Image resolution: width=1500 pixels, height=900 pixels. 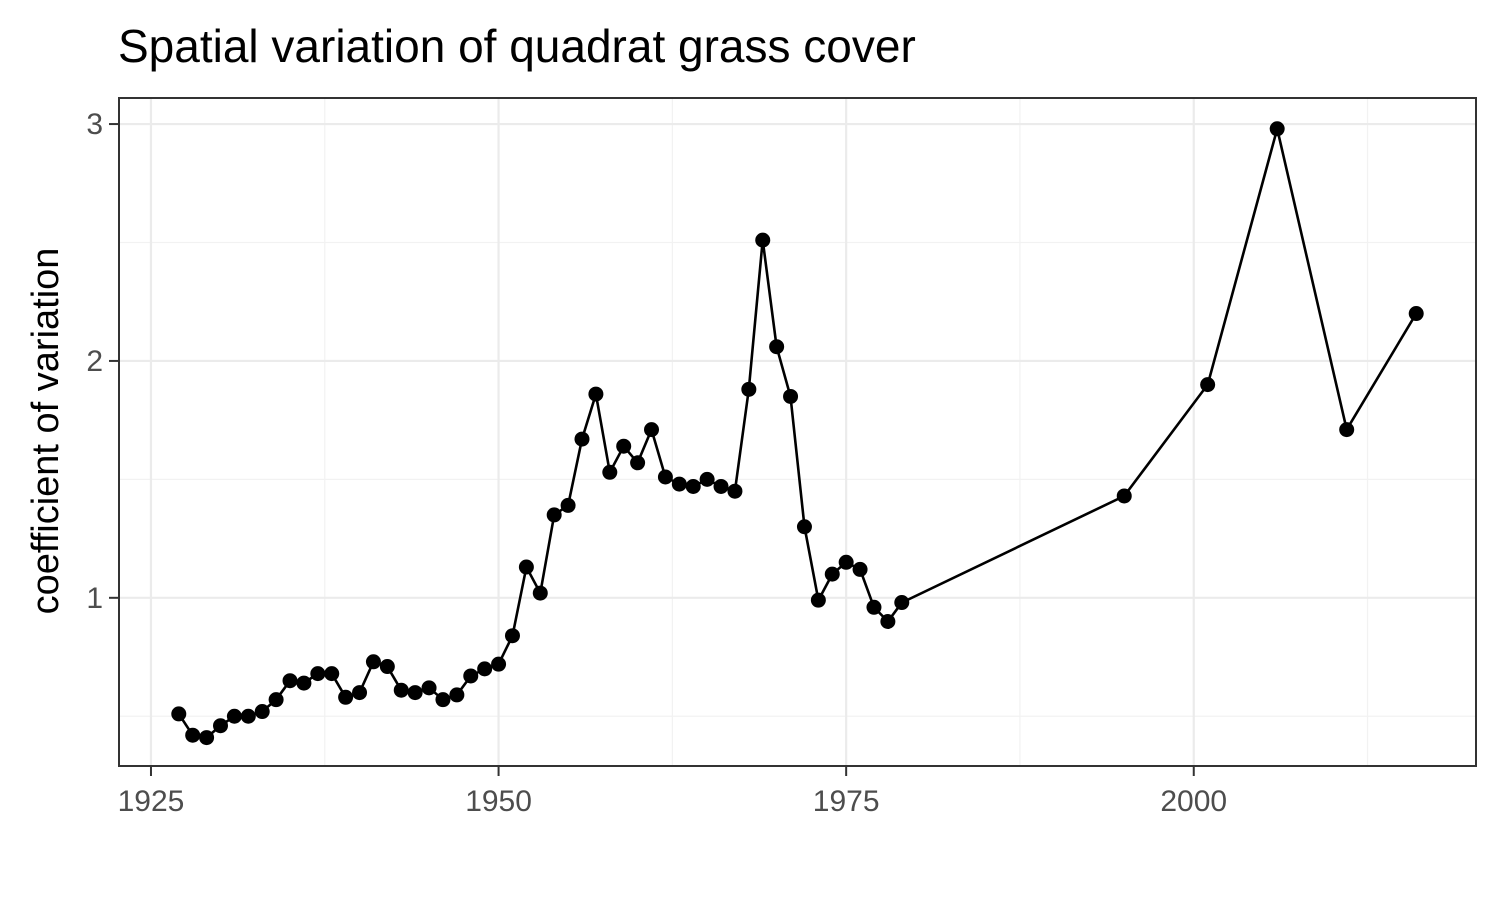 What do you see at coordinates (846, 801) in the screenshot?
I see `x-tick-label: 1975` at bounding box center [846, 801].